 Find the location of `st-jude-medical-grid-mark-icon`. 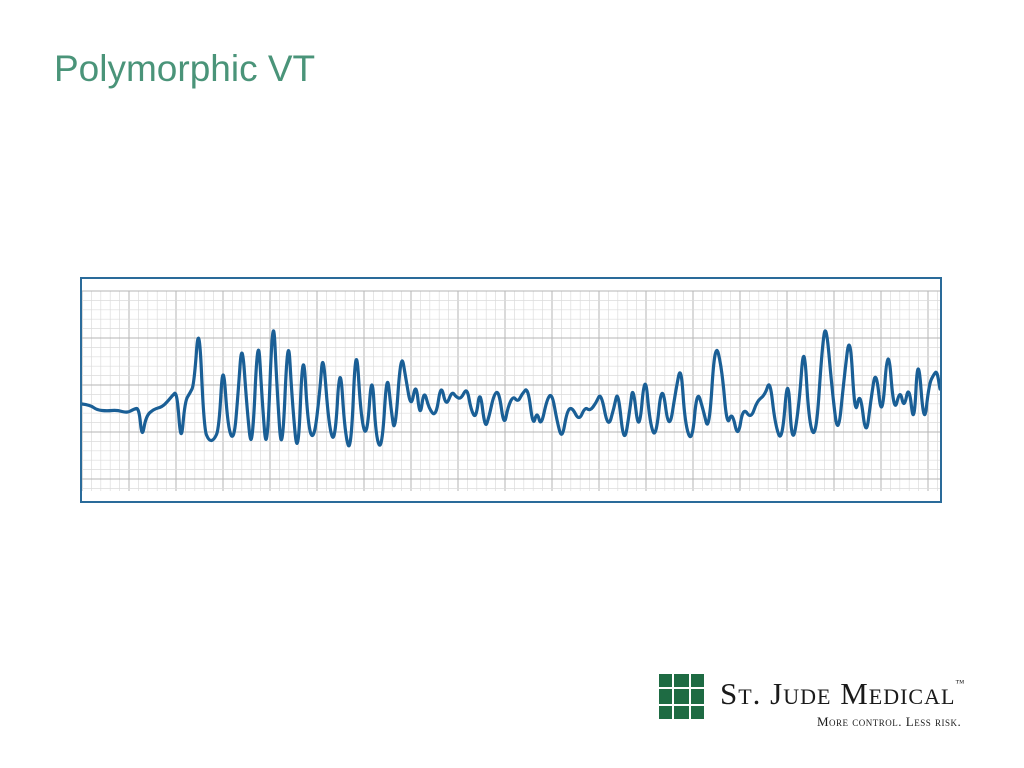

st-jude-medical-grid-mark-icon is located at coordinates (681, 696).